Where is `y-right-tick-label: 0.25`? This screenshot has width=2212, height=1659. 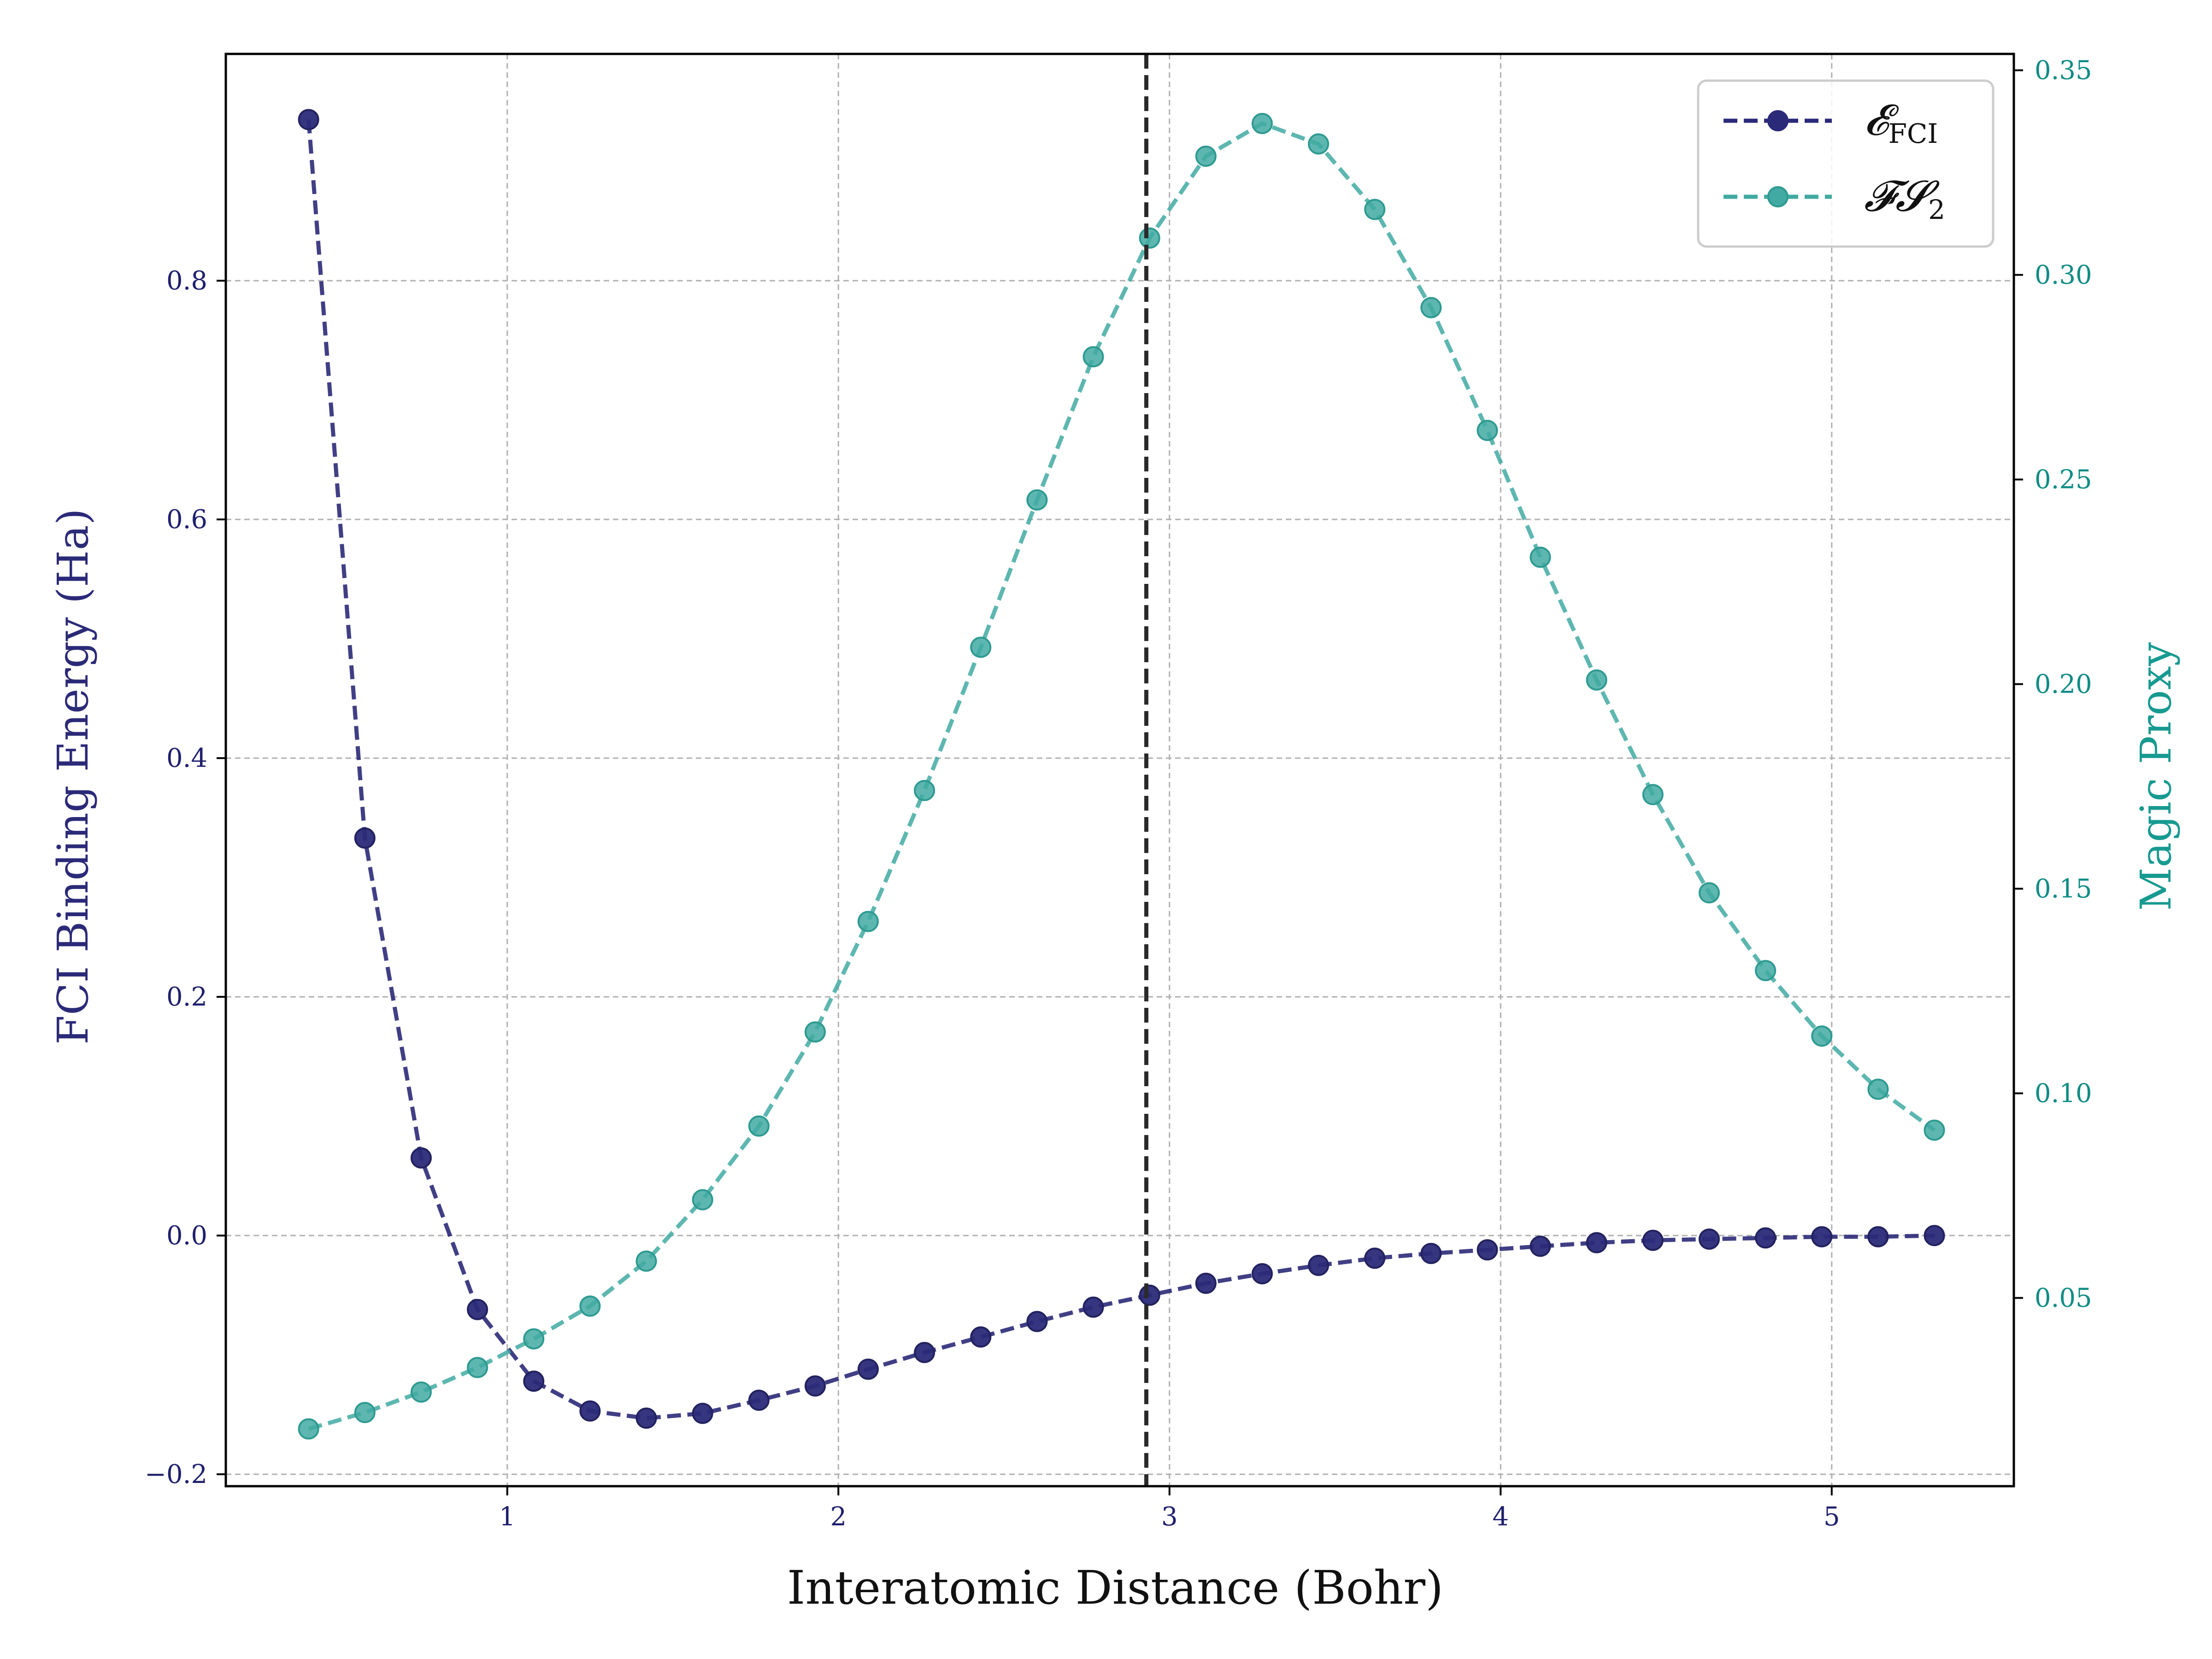 y-right-tick-label: 0.25 is located at coordinates (2063, 480).